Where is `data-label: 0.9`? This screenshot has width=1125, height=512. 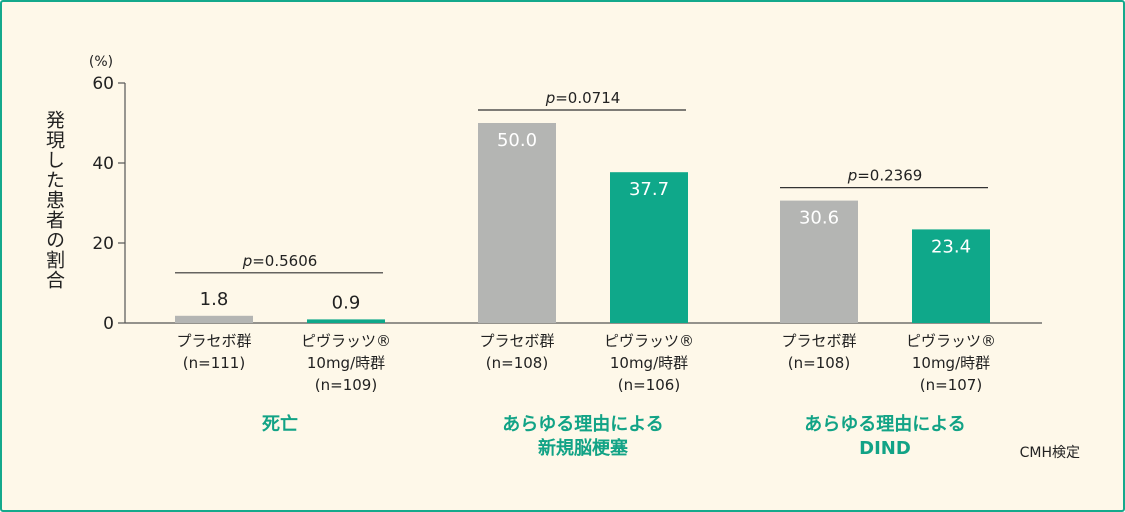
data-label: 0.9 is located at coordinates (346, 302).